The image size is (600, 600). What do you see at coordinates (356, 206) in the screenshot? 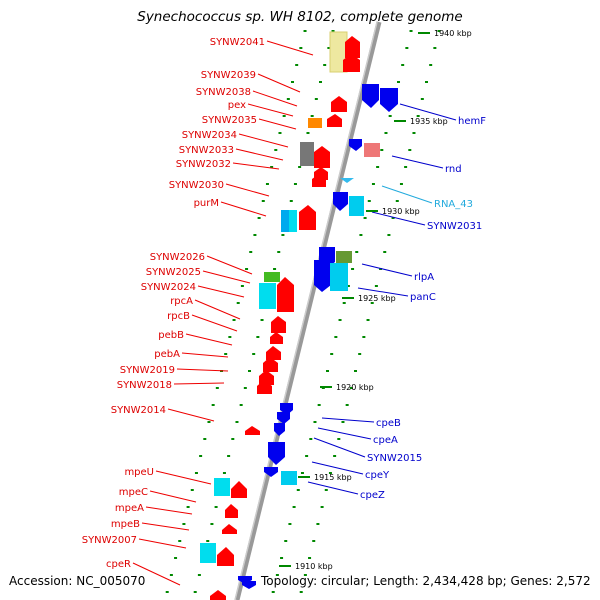
I see `gene-synw2031` at bounding box center [356, 206].